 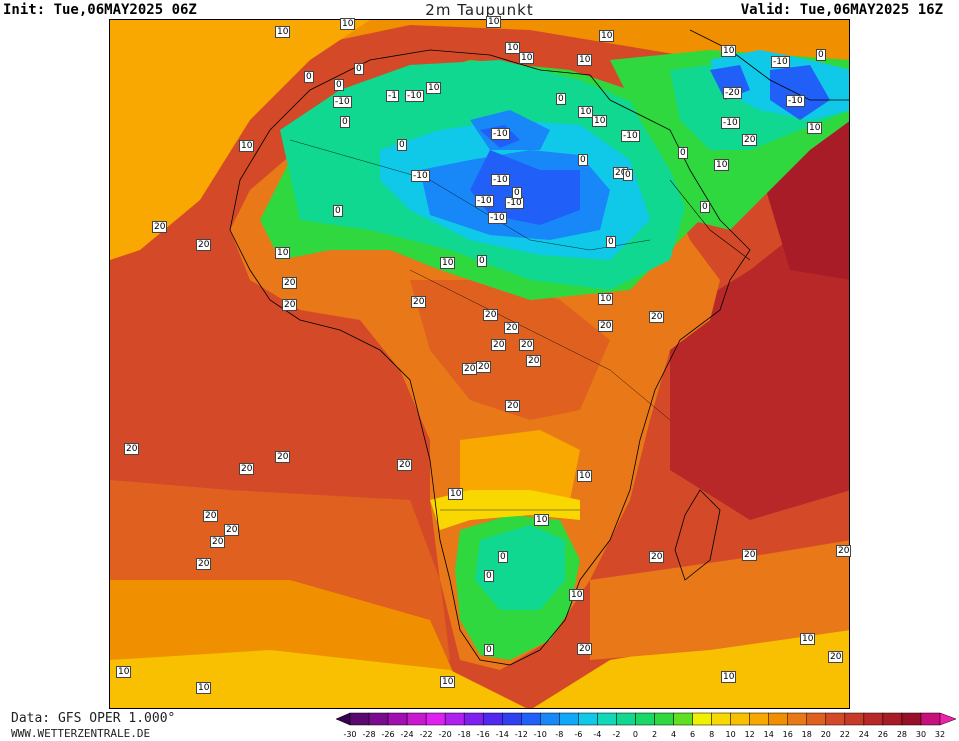 What do you see at coordinates (673, 734) in the screenshot?
I see `colorbar-tick-label: 4` at bounding box center [673, 734].